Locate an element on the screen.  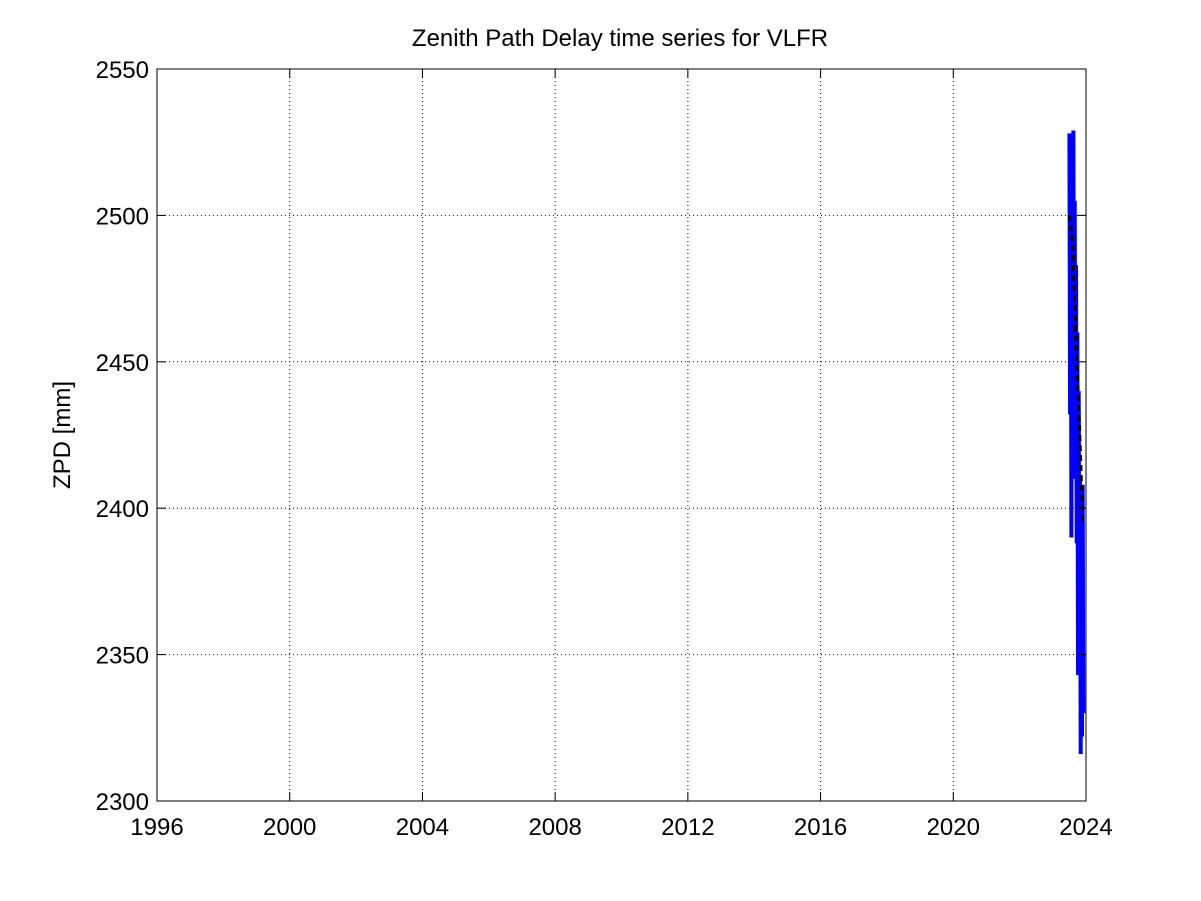
y-axis-label: ZPD [mm] is located at coordinates (62, 435).